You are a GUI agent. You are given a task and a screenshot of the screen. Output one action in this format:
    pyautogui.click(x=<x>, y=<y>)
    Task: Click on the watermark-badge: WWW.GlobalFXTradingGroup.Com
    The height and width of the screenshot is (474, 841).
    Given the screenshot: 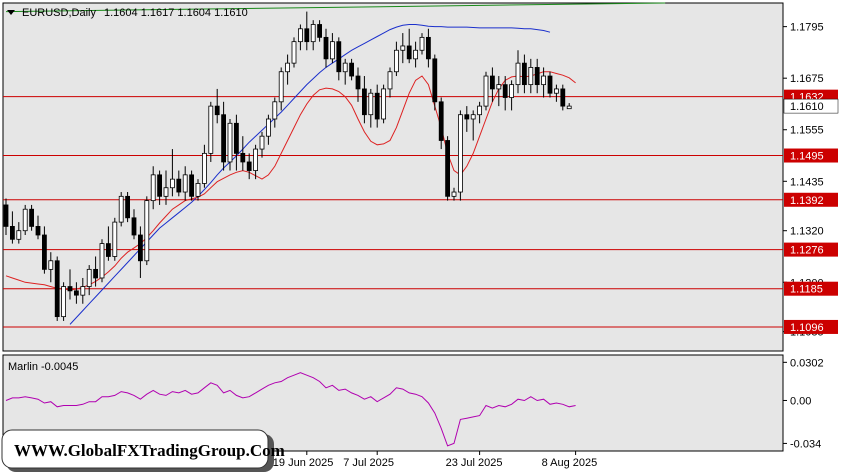 What is the action you would take?
    pyautogui.click(x=143, y=450)
    